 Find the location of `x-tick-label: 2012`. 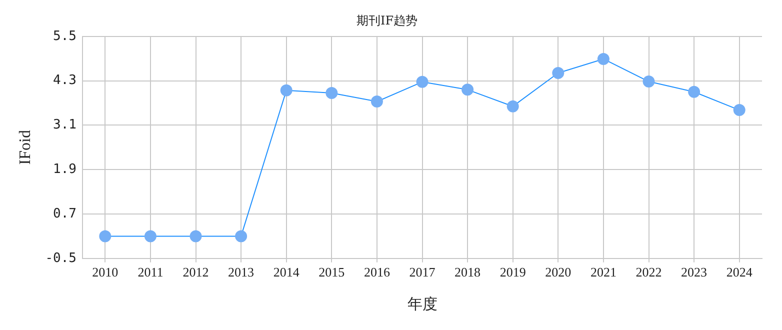

x-tick-label: 2012 is located at coordinates (195, 272).